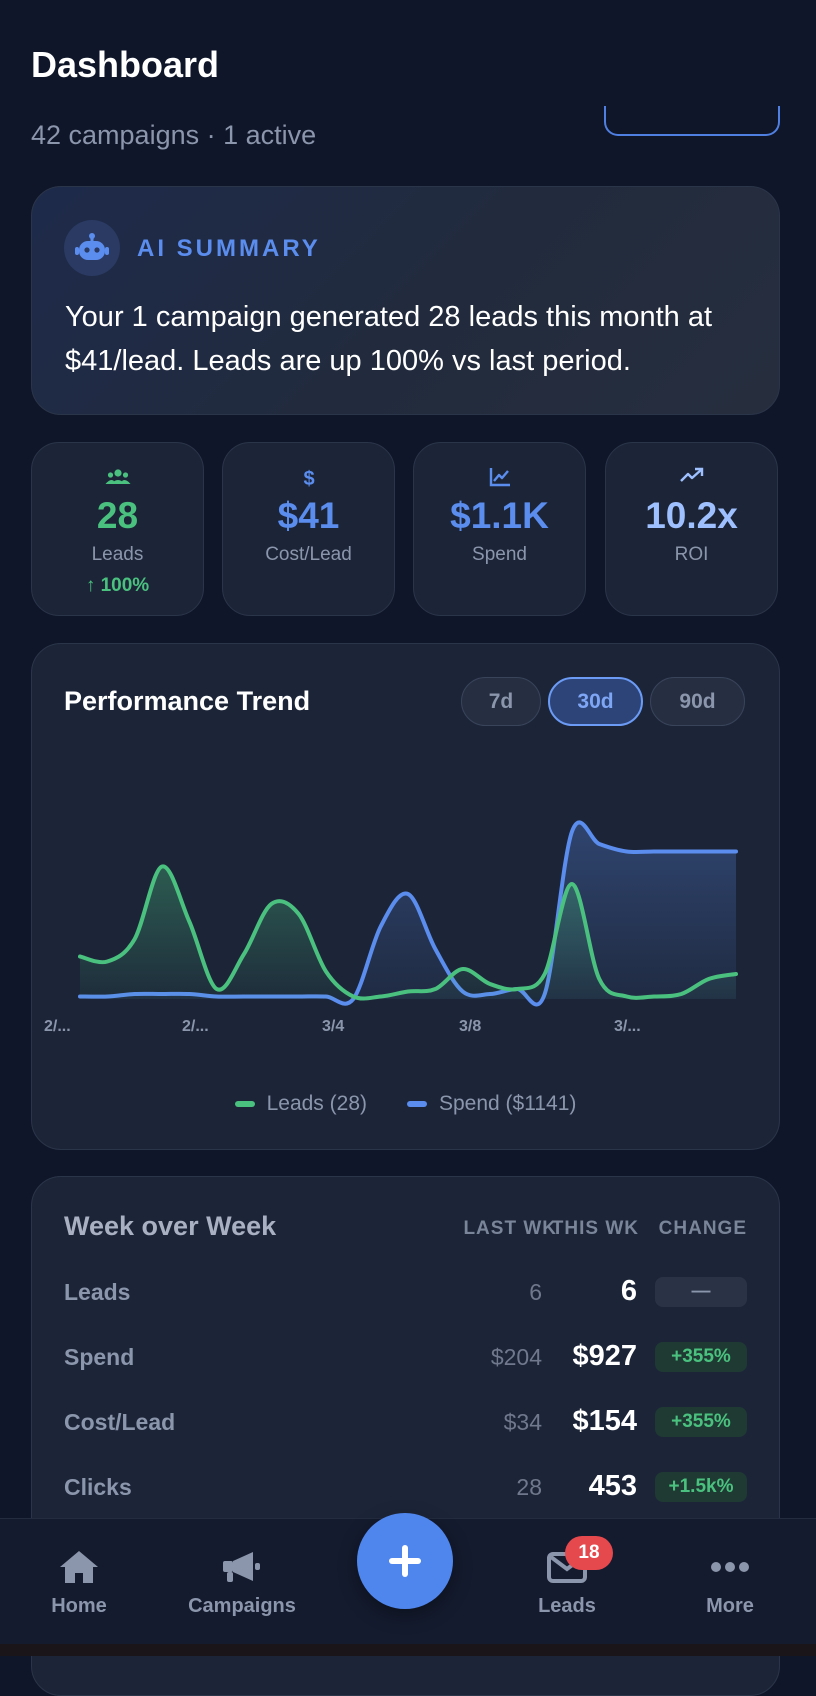  What do you see at coordinates (702, 1228) in the screenshot?
I see `column-header-change: CHANGE` at bounding box center [702, 1228].